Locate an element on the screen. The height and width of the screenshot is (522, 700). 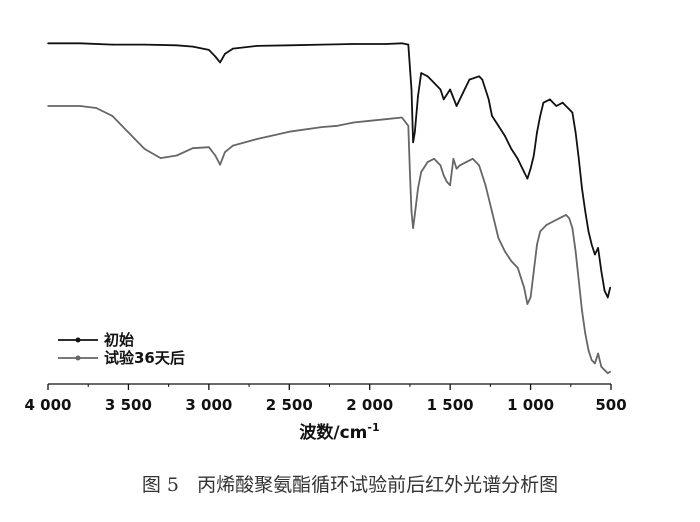
x-tick-label: 500 is located at coordinates (610, 405).